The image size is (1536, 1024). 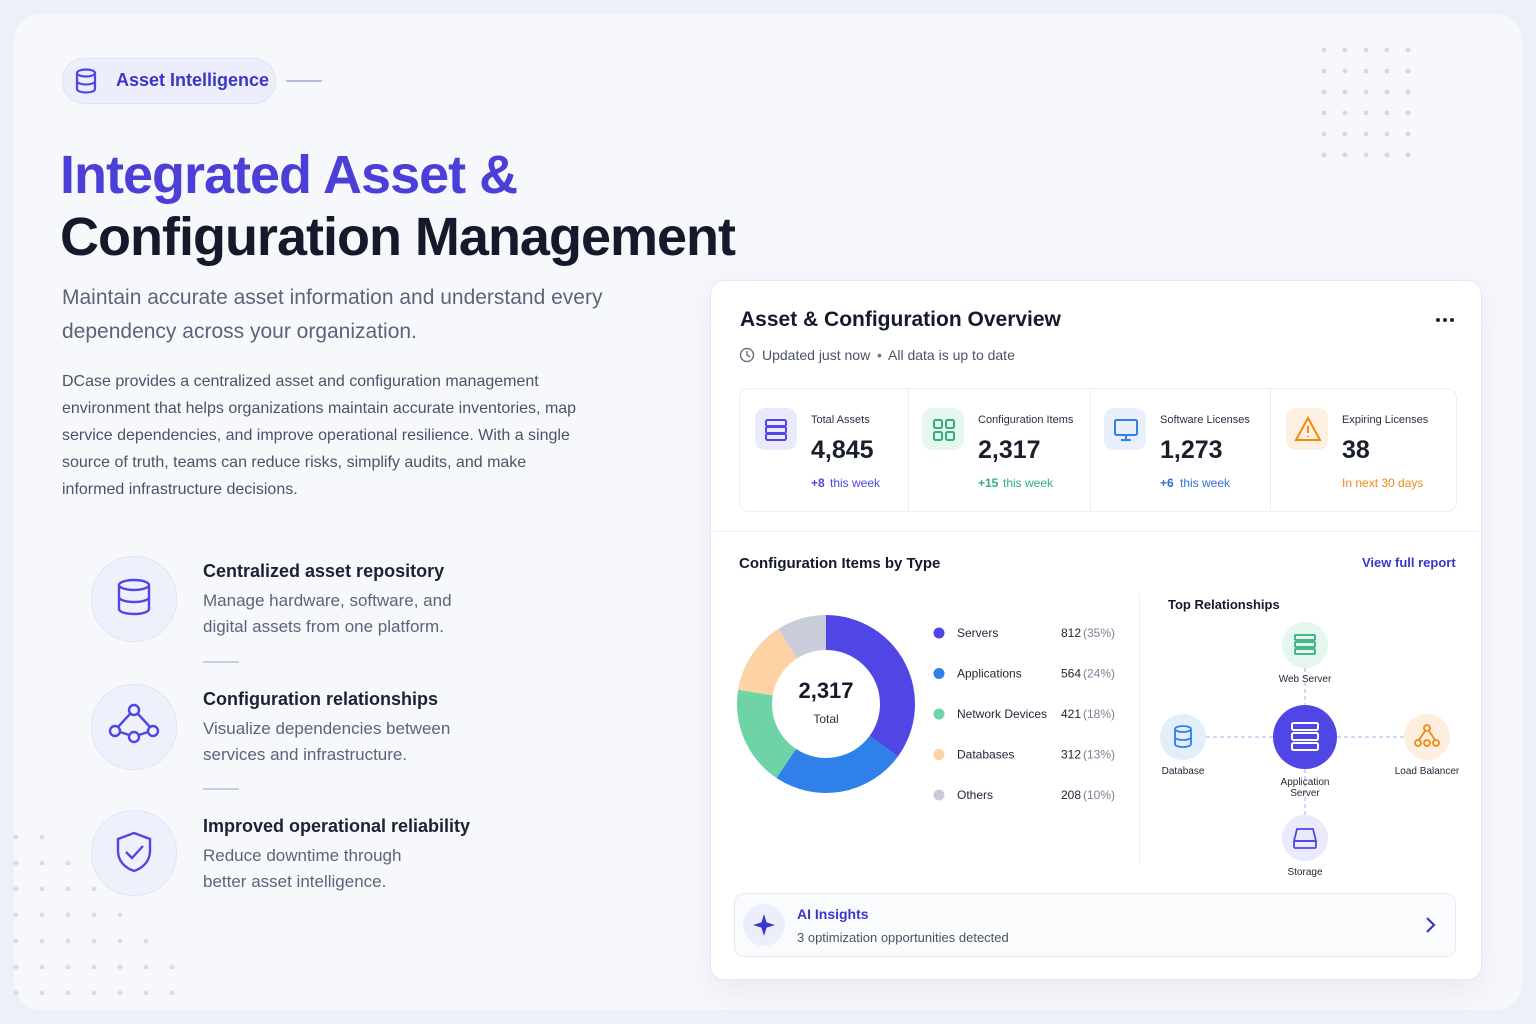 What do you see at coordinates (1305, 679) in the screenshot?
I see `node-label: Web Server` at bounding box center [1305, 679].